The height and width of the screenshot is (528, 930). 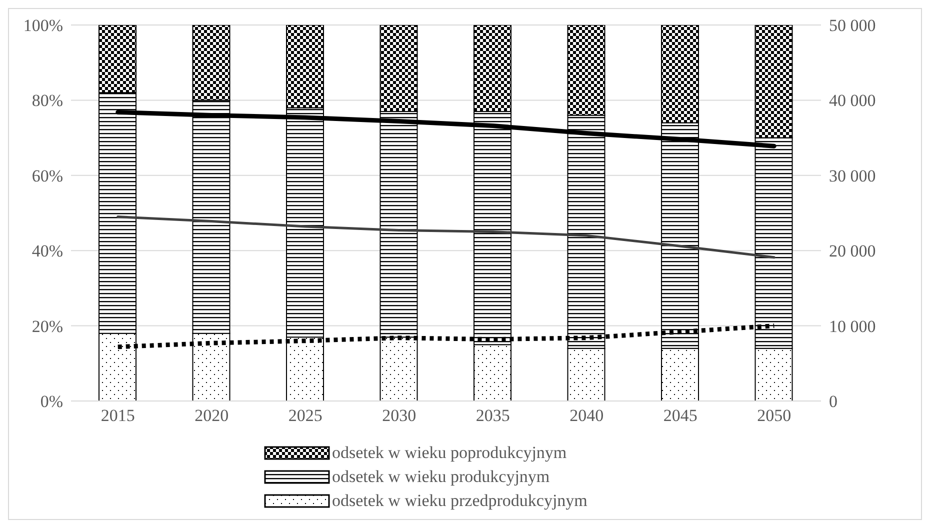 What do you see at coordinates (493, 416) in the screenshot?
I see `x-tick-label: 2035` at bounding box center [493, 416].